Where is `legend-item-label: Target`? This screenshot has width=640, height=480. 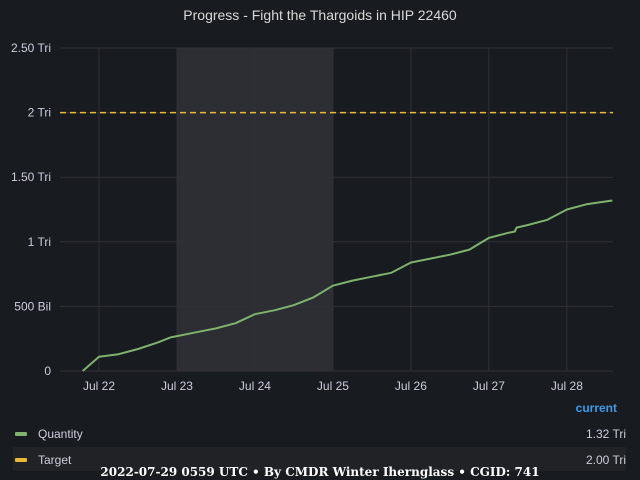
legend-item-label: Target is located at coordinates (55, 460).